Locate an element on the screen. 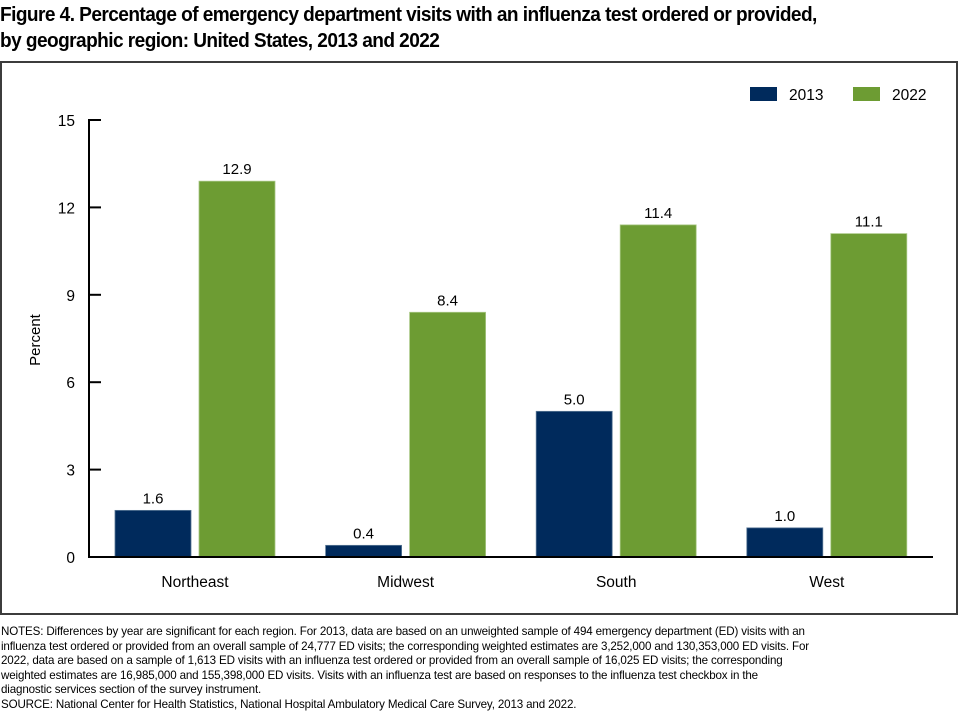 The width and height of the screenshot is (960, 720). bar-label-midwest-2013: 0.4 is located at coordinates (363, 533).